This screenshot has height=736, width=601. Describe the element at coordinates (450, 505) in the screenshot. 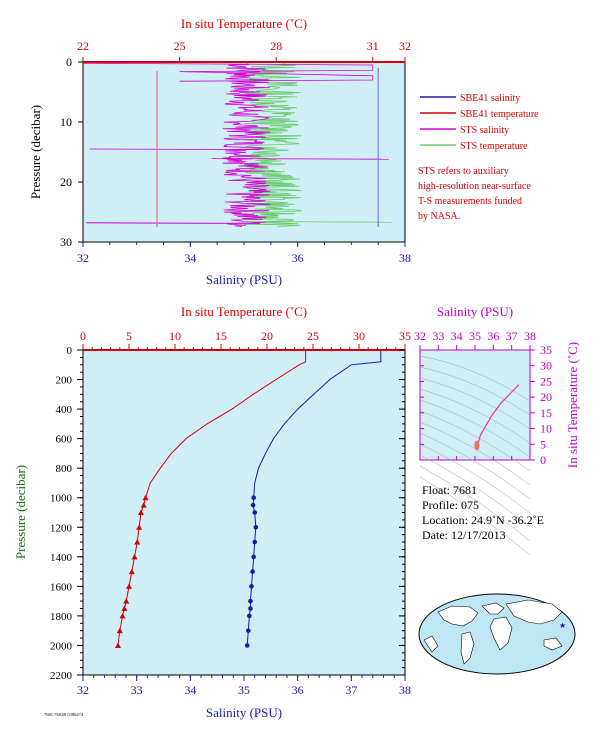

I see `profile-number: Profile: 075` at that location.